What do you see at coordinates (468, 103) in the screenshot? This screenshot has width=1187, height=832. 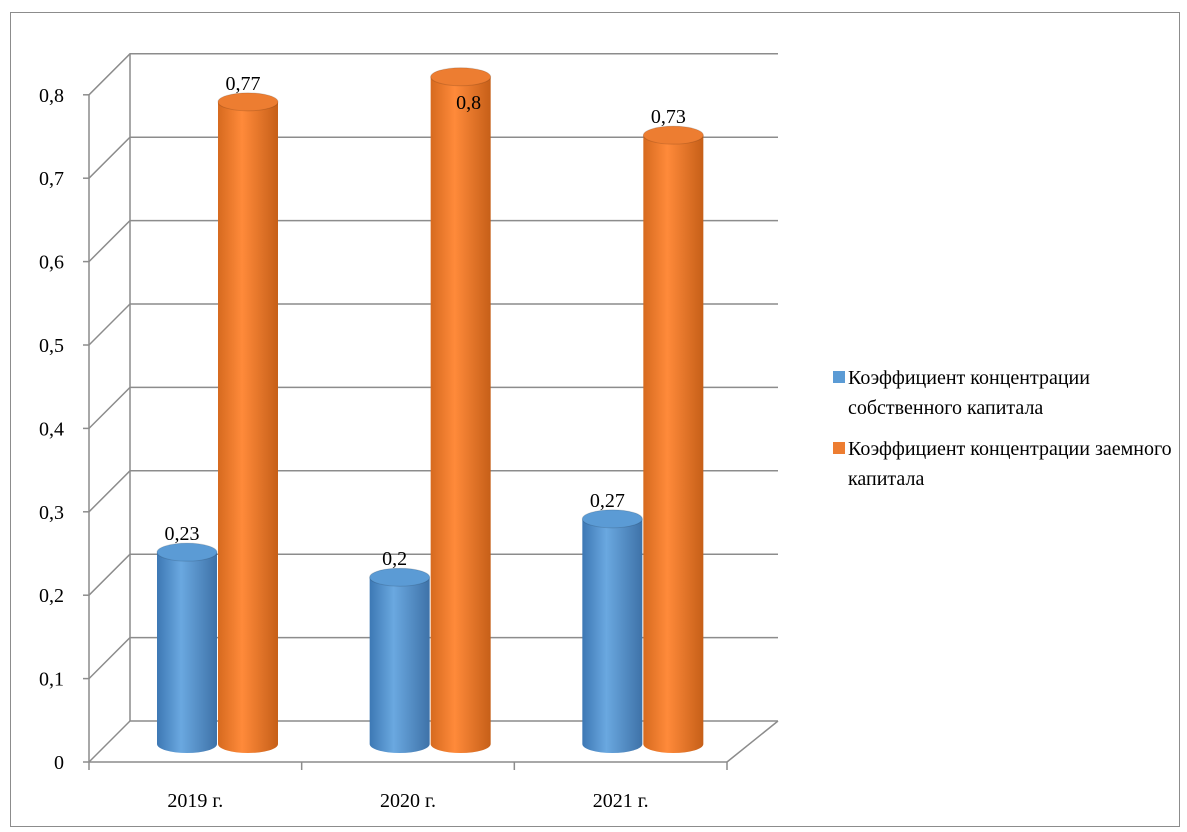 I see `data-label: 0,8` at bounding box center [468, 103].